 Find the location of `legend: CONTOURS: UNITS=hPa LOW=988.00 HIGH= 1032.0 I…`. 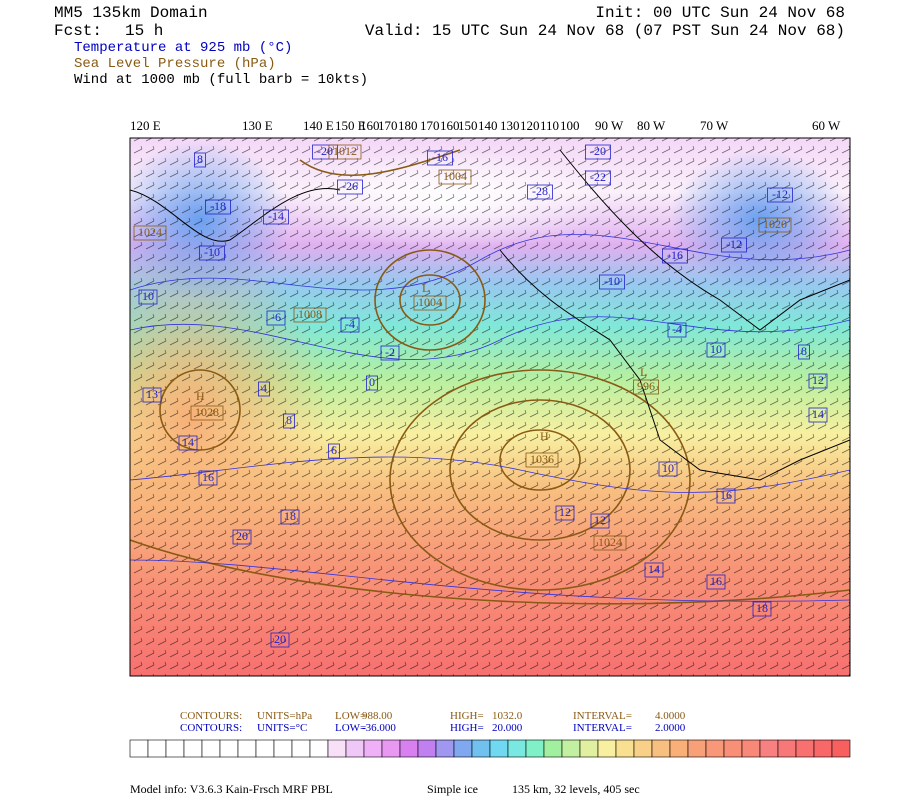

legend: CONTOURS: UNITS=hPa LOW=988.00 HIGH= 1032.0 I… is located at coordinates (433, 722).